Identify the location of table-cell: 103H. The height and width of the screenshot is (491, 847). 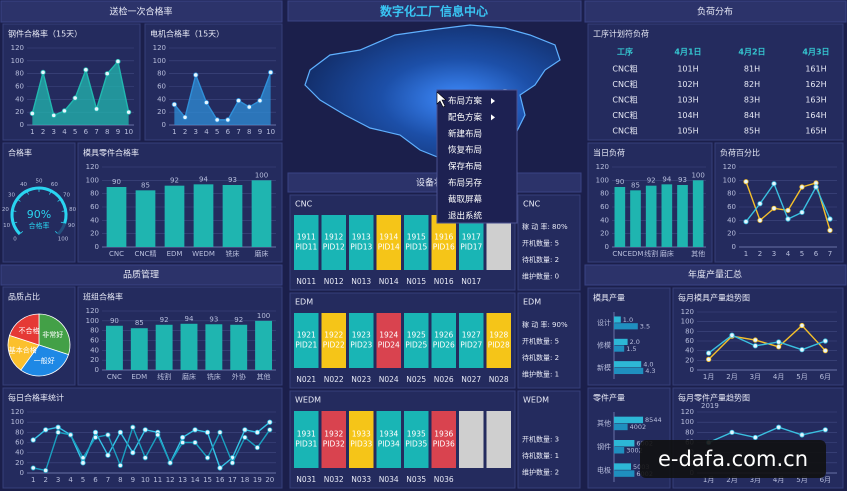
(687, 100).